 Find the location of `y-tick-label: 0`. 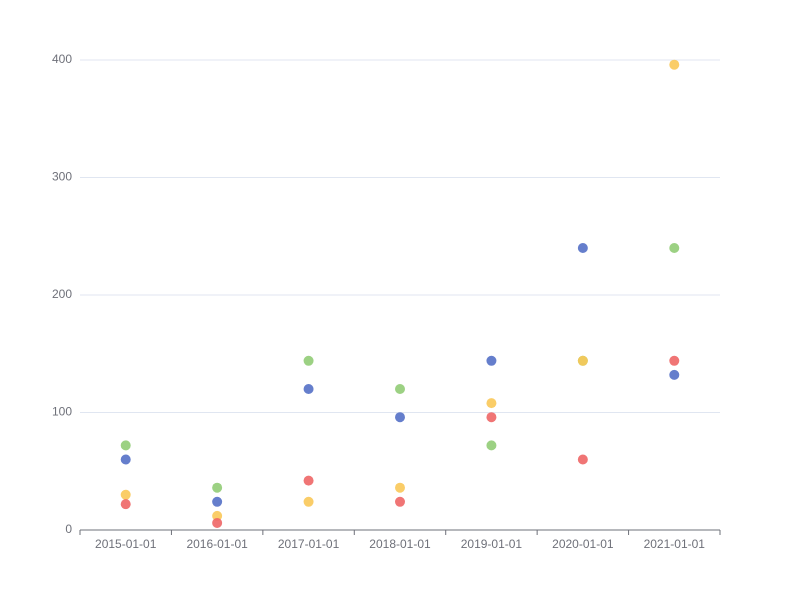

y-tick-label: 0 is located at coordinates (68, 529).